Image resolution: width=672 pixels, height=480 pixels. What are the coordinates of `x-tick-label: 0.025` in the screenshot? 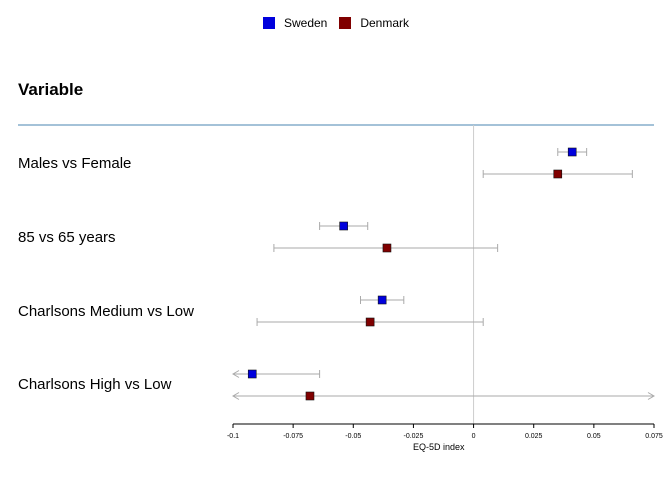 It's located at (534, 436).